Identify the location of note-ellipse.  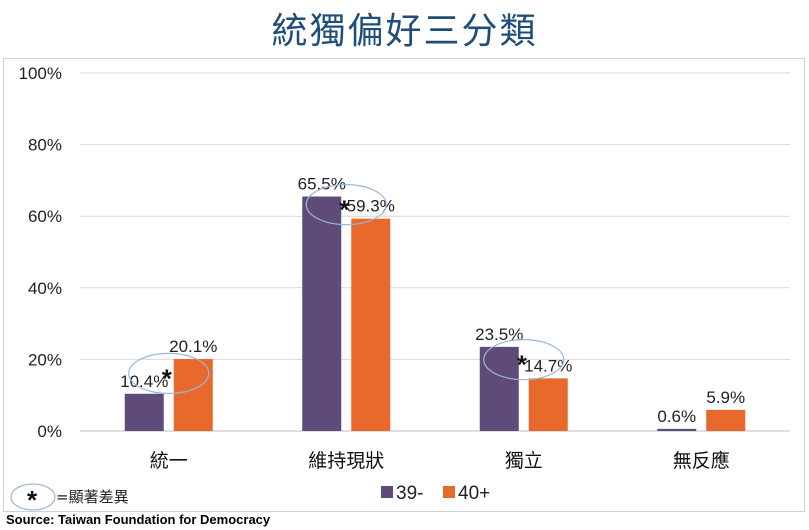
(33, 497).